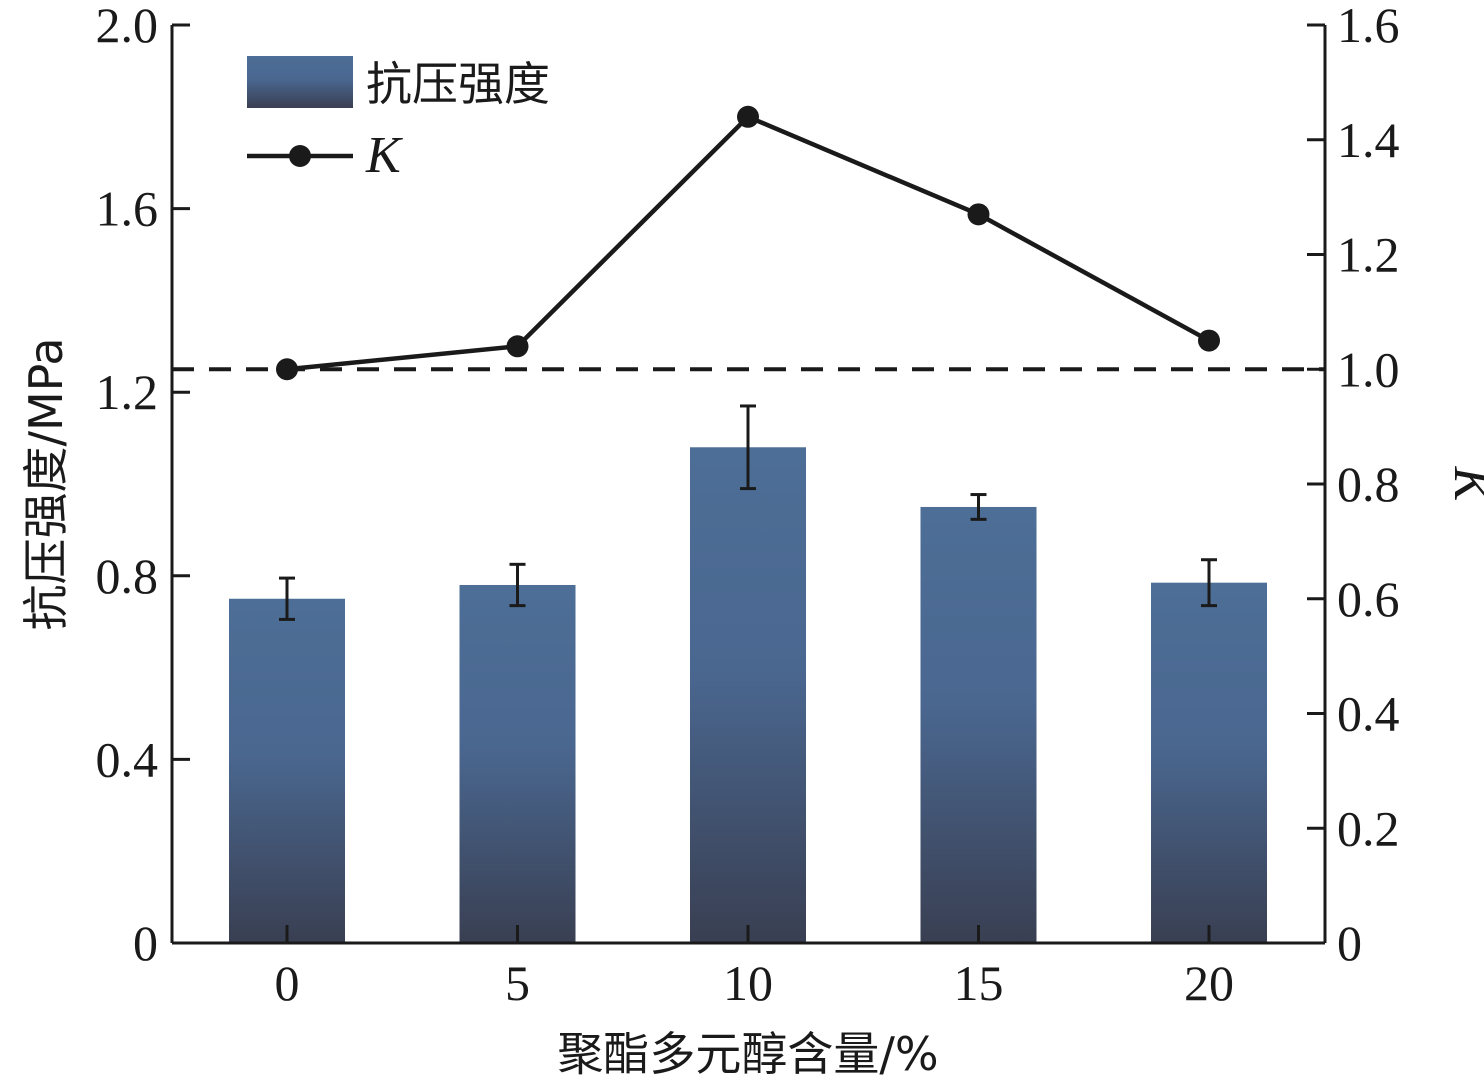  What do you see at coordinates (127, 26) in the screenshot?
I see `left-tick-label: 2.0` at bounding box center [127, 26].